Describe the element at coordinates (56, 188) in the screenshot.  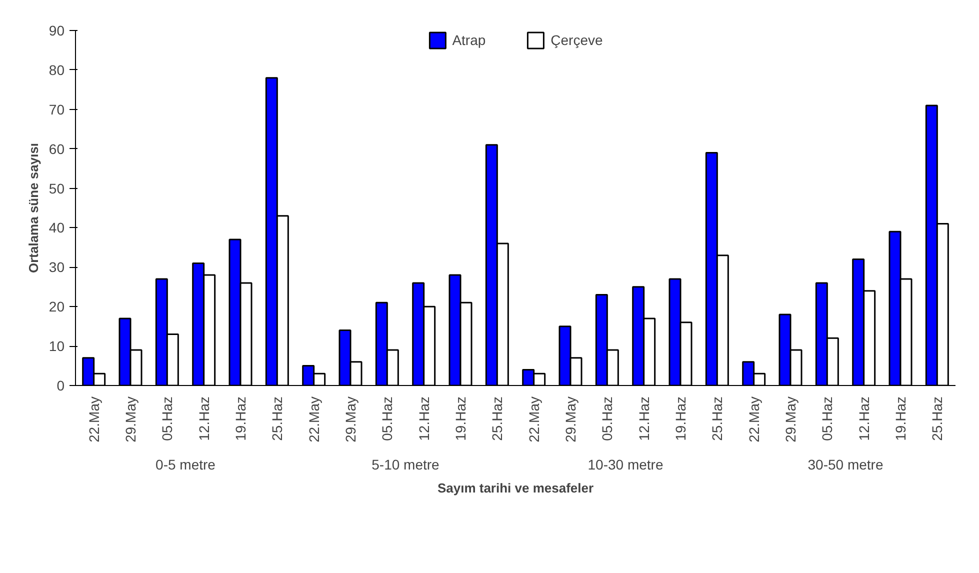
I see `y-tick-label: 50` at that location.